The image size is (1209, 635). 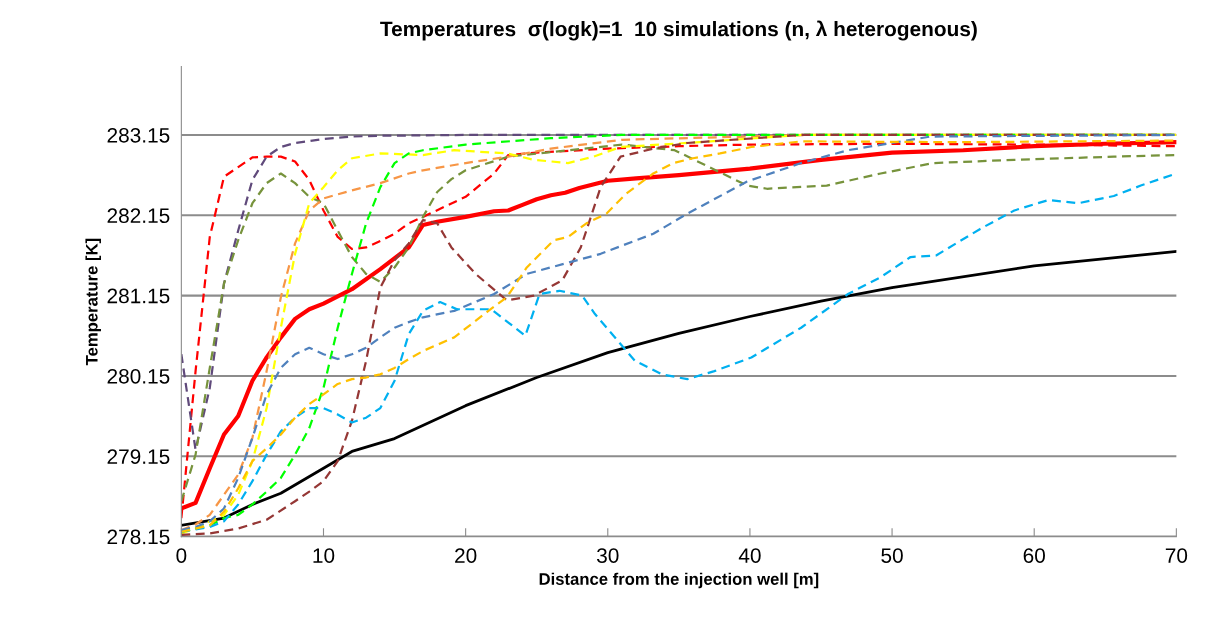 I want to click on y-tick-label: 279.15, so click(x=138, y=456).